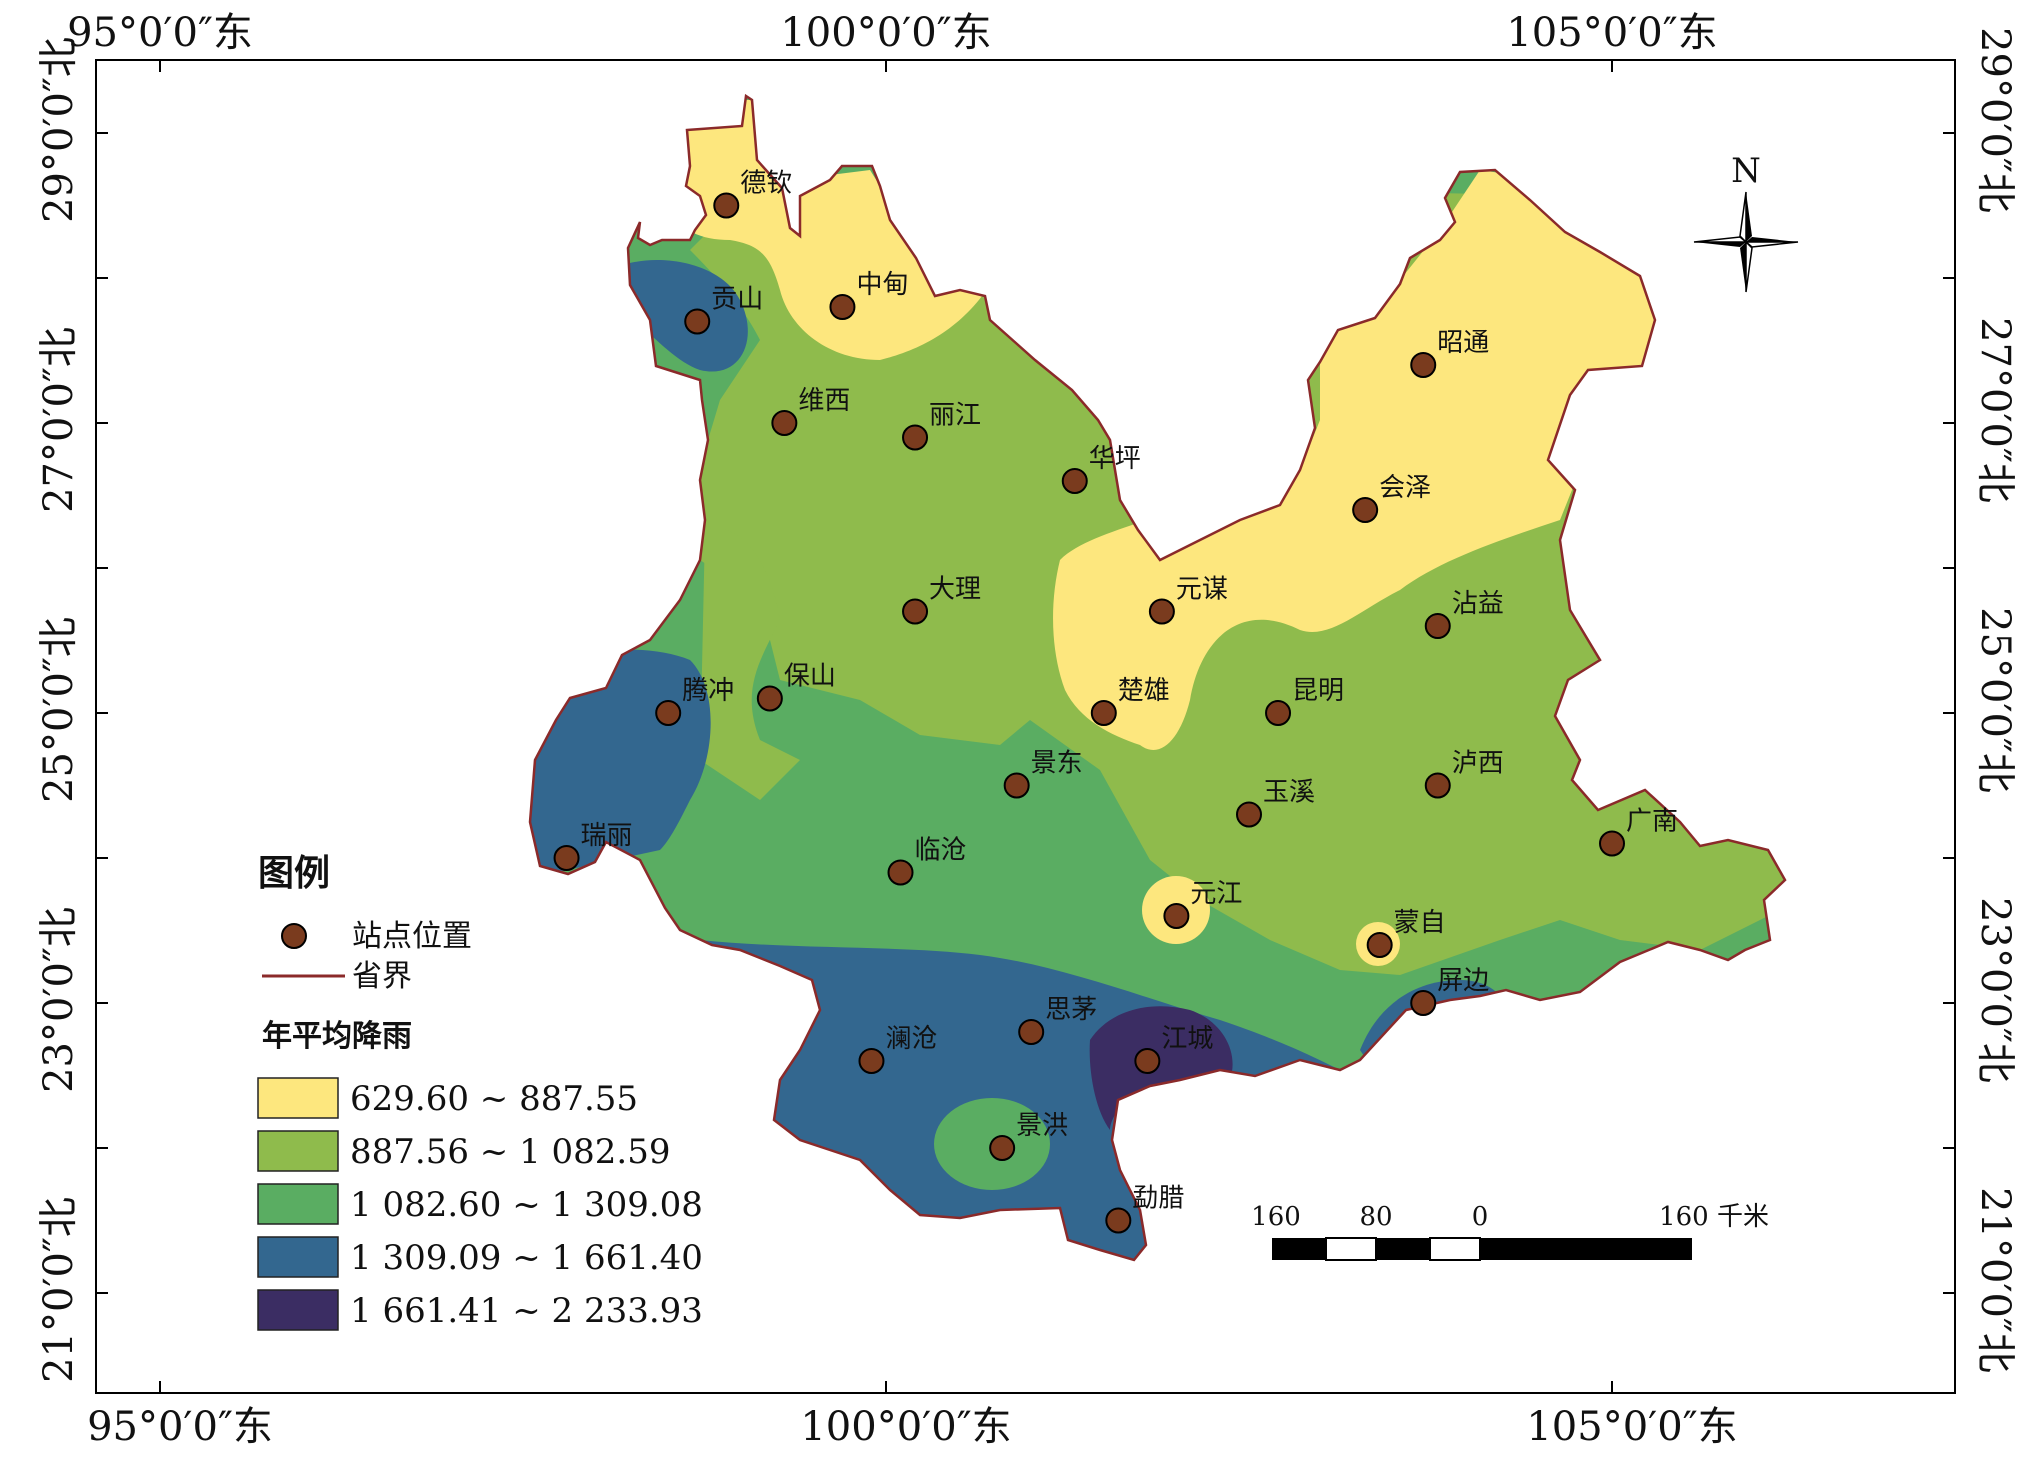  Describe the element at coordinates (180, 1427) in the screenshot. I see `bottom-lon-label-1: 95°0′0″东` at that location.